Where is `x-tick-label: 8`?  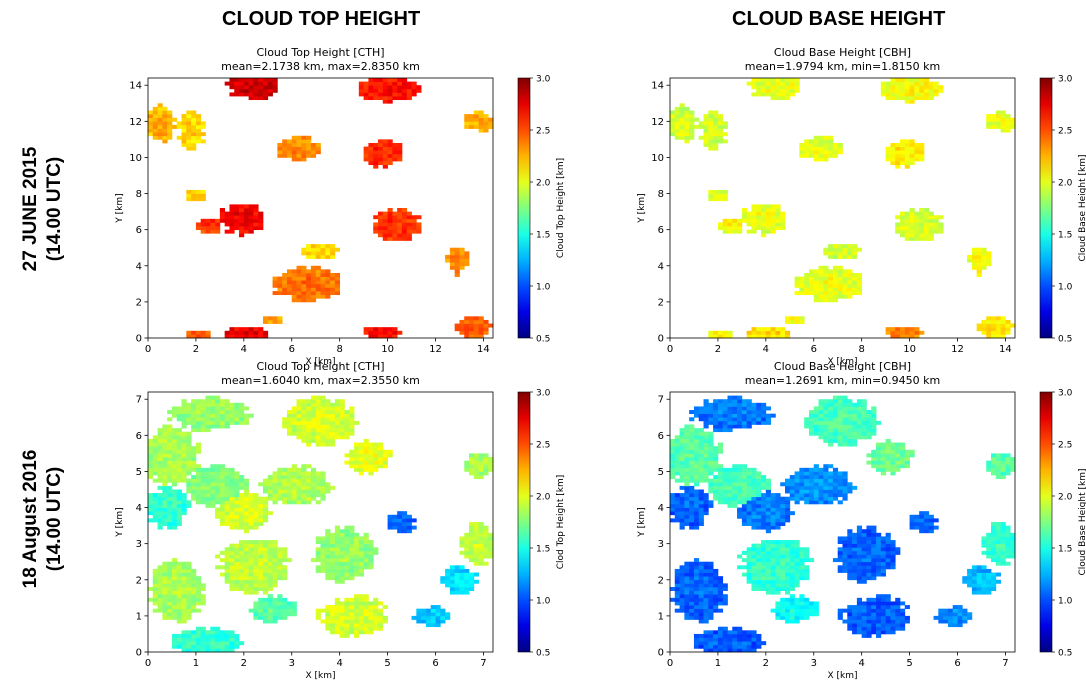 x-tick-label: 8 is located at coordinates (339, 349).